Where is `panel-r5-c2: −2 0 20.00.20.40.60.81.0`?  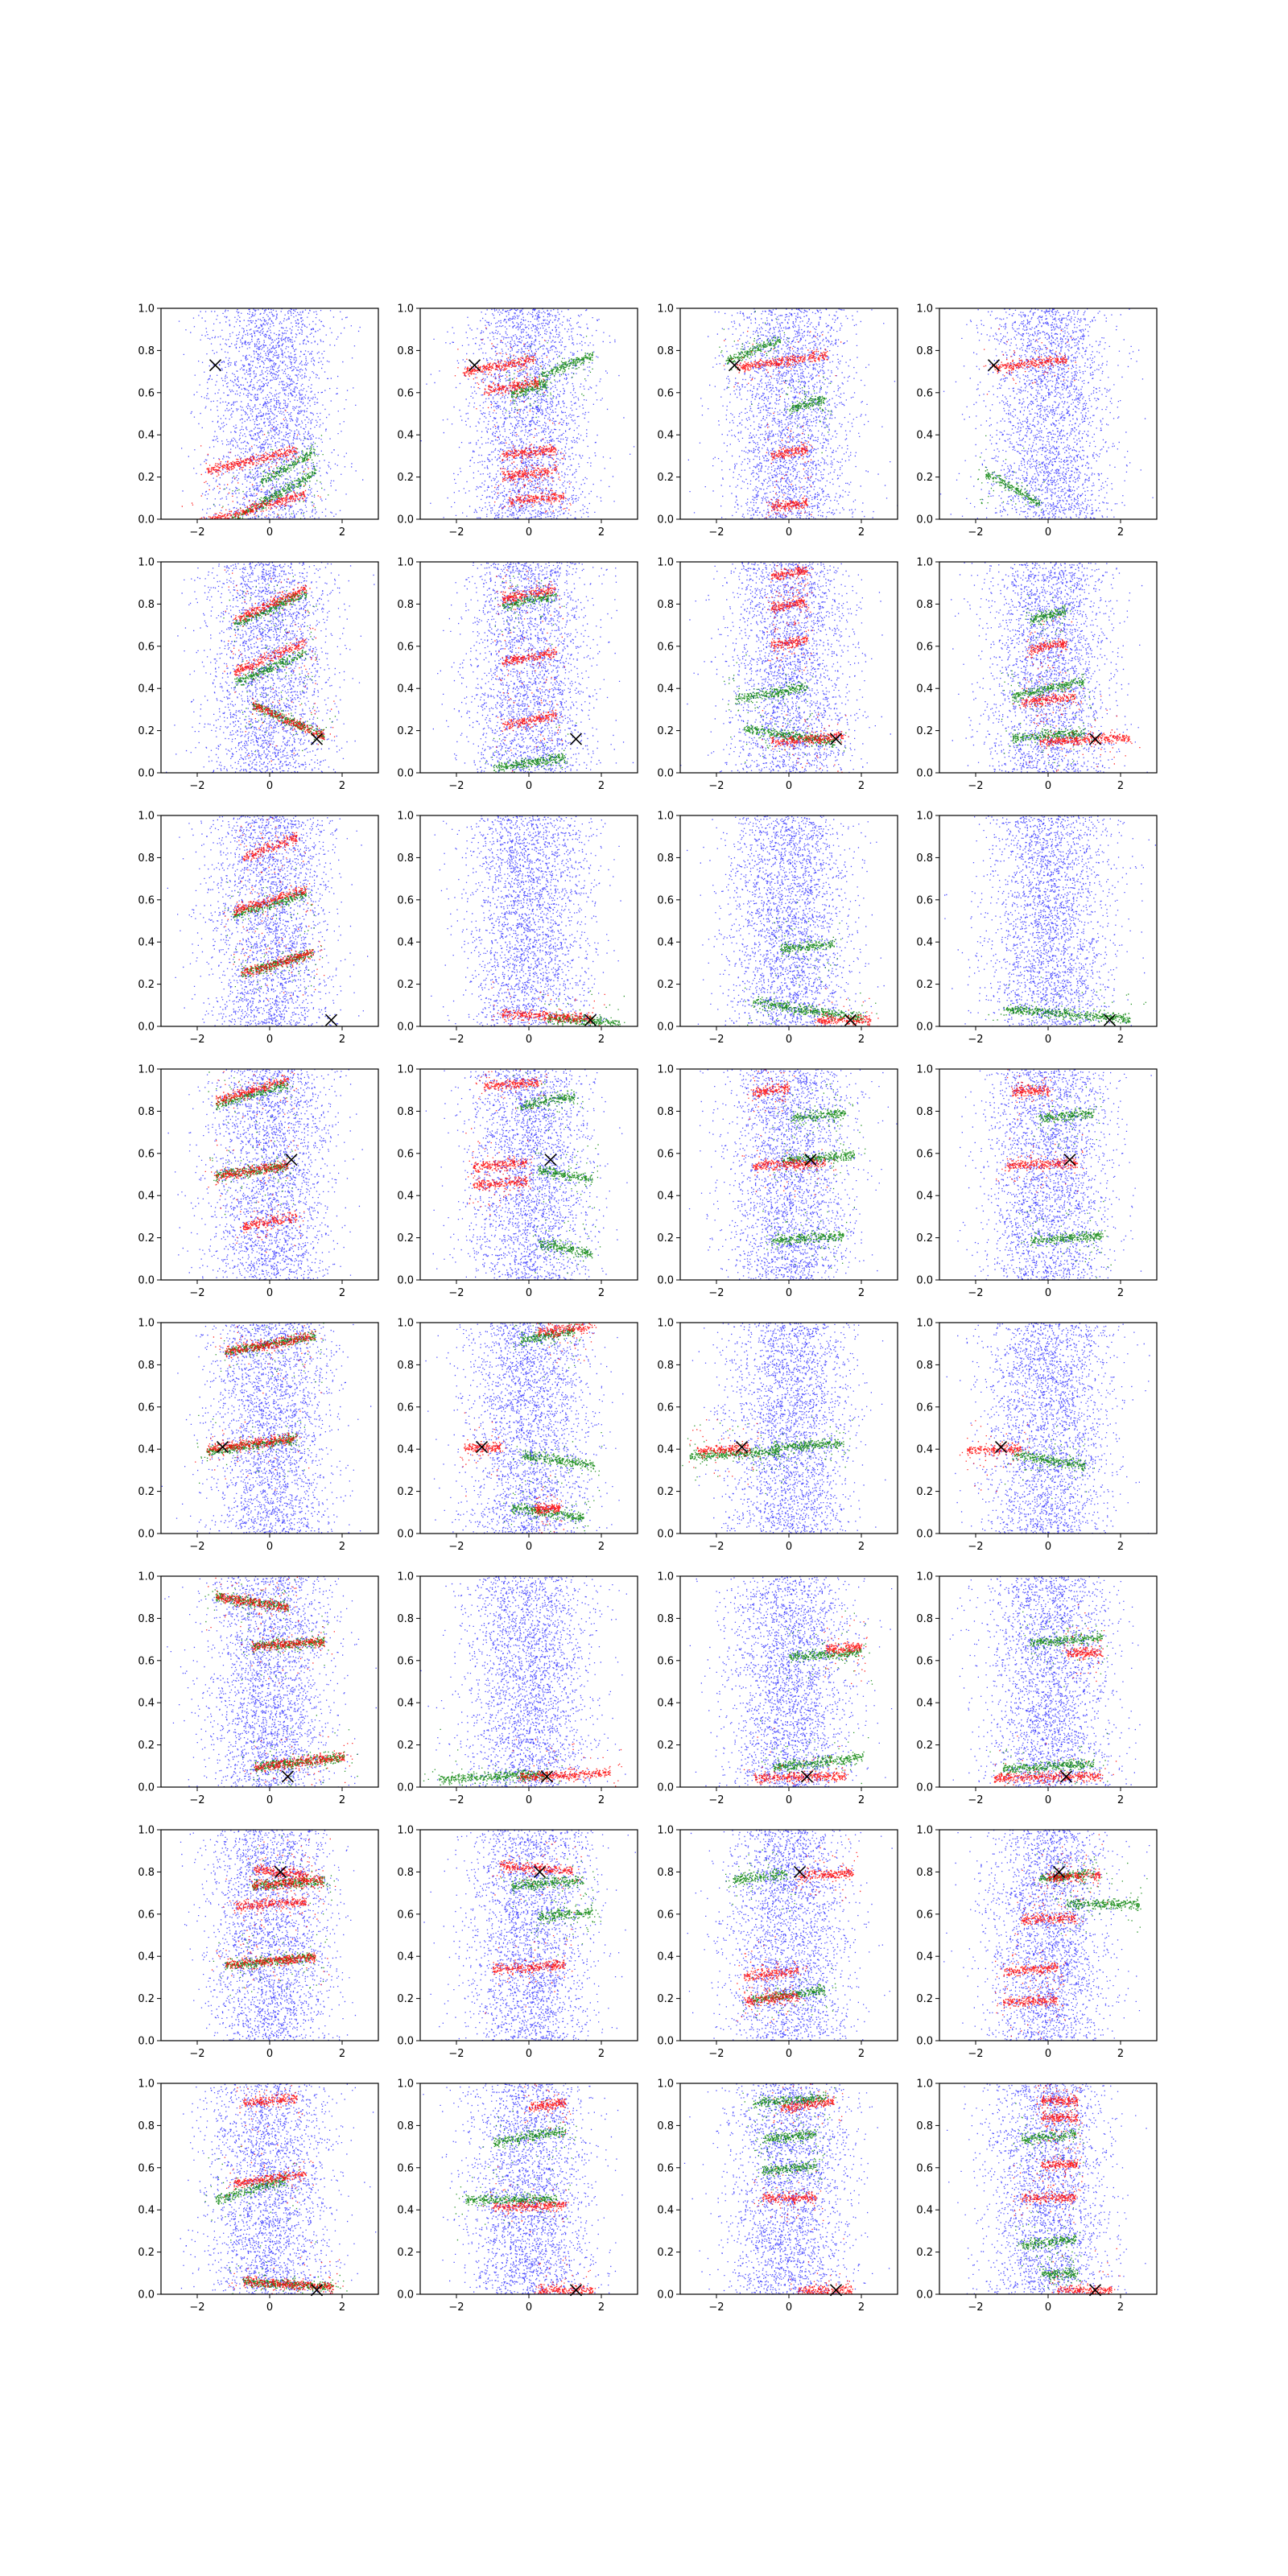
panel-r5-c2: −2 0 20.00.20.40.60.81.0 is located at coordinates (779, 1689).